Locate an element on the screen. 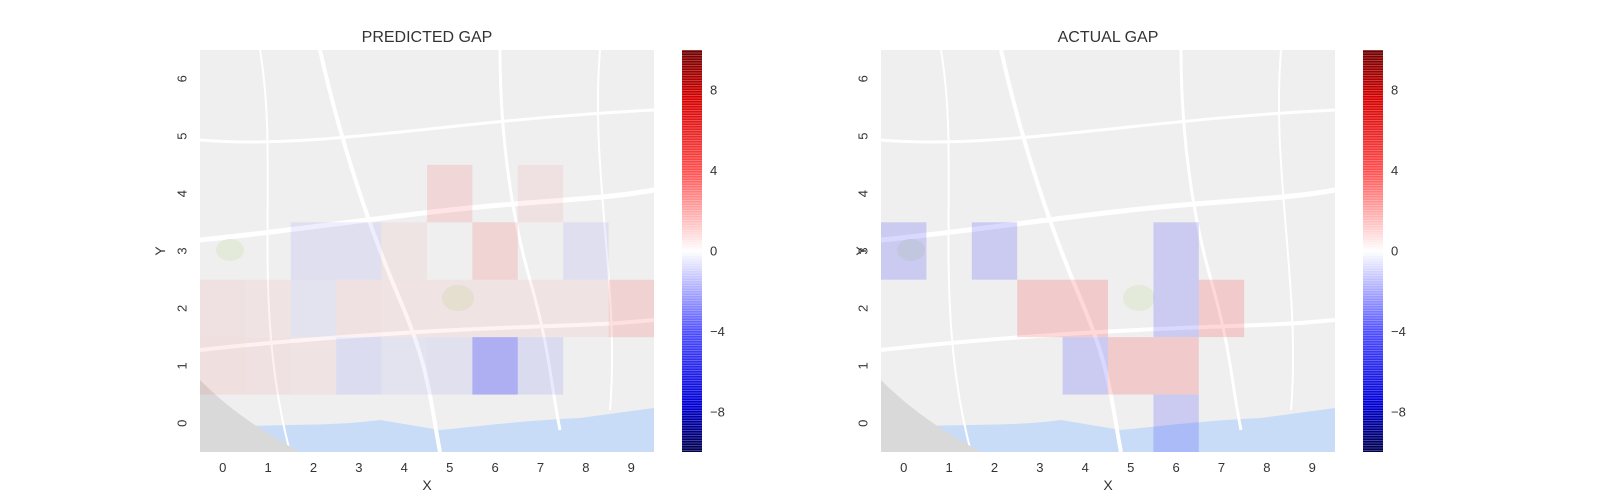 This screenshot has width=1600, height=500. y-tick-label: 1 is located at coordinates (182, 365).